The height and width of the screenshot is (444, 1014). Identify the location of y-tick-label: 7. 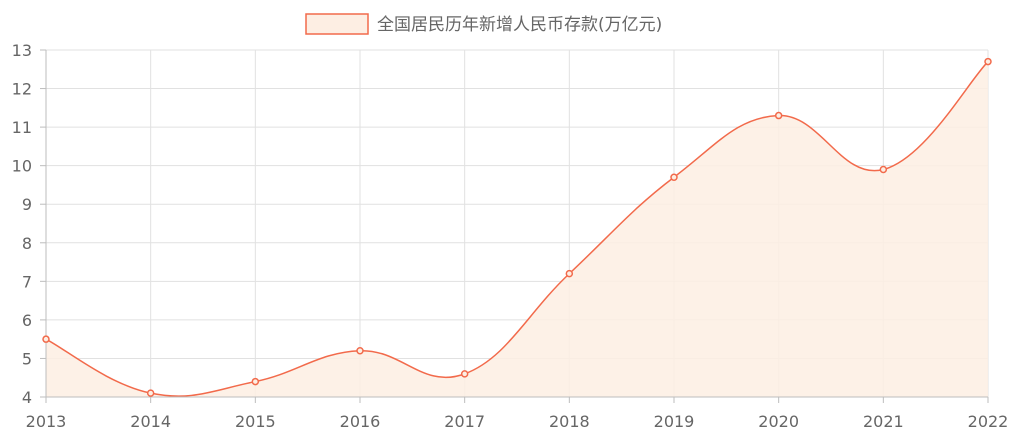
(27, 281).